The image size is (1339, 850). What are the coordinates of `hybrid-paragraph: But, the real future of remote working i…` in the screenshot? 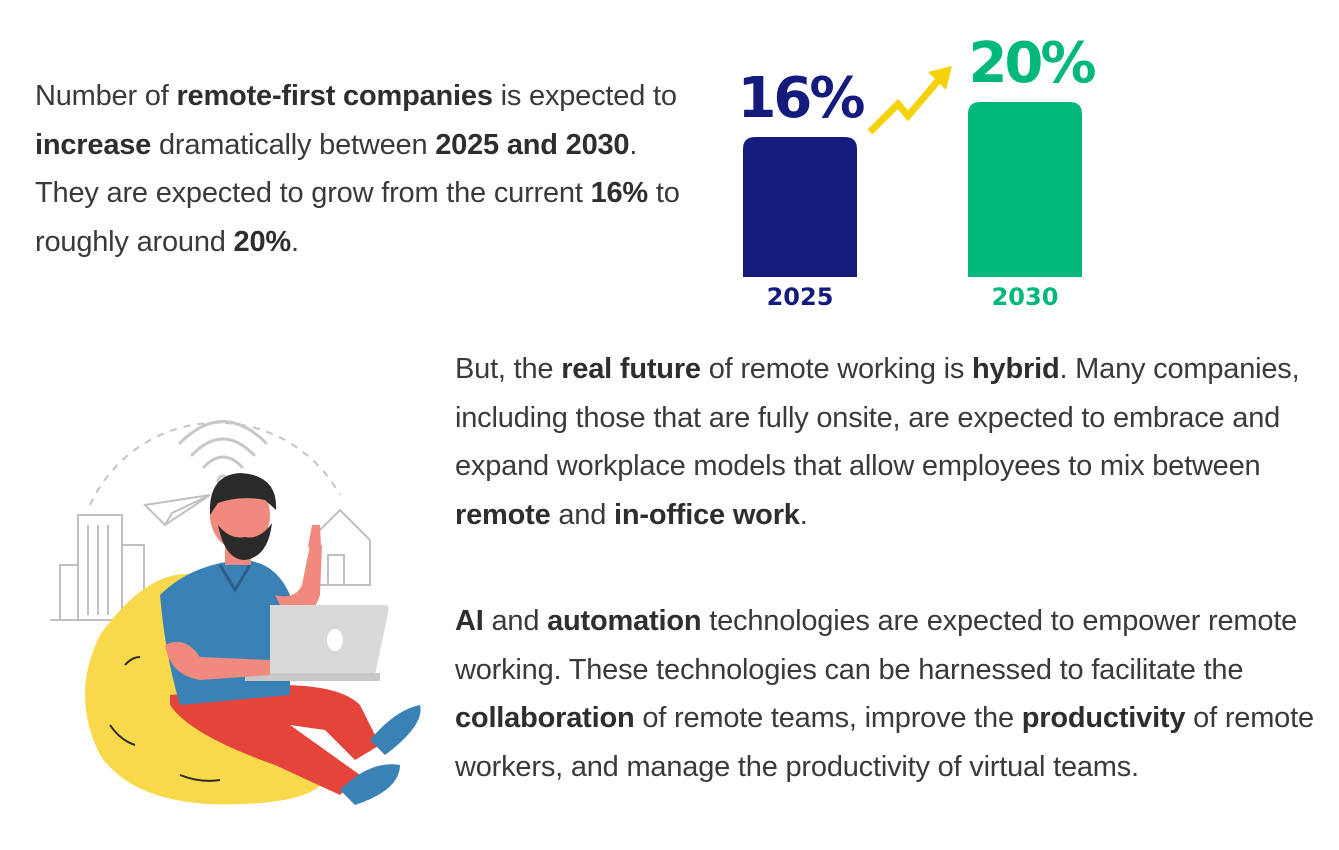 It's located at (877, 442).